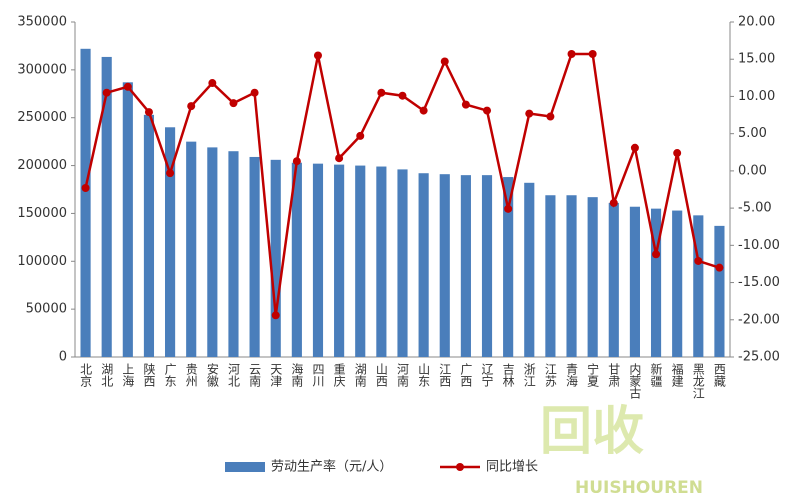 The width and height of the screenshot is (800, 500). Describe the element at coordinates (42, 117) in the screenshot. I see `y-tick-label: 250000` at that location.